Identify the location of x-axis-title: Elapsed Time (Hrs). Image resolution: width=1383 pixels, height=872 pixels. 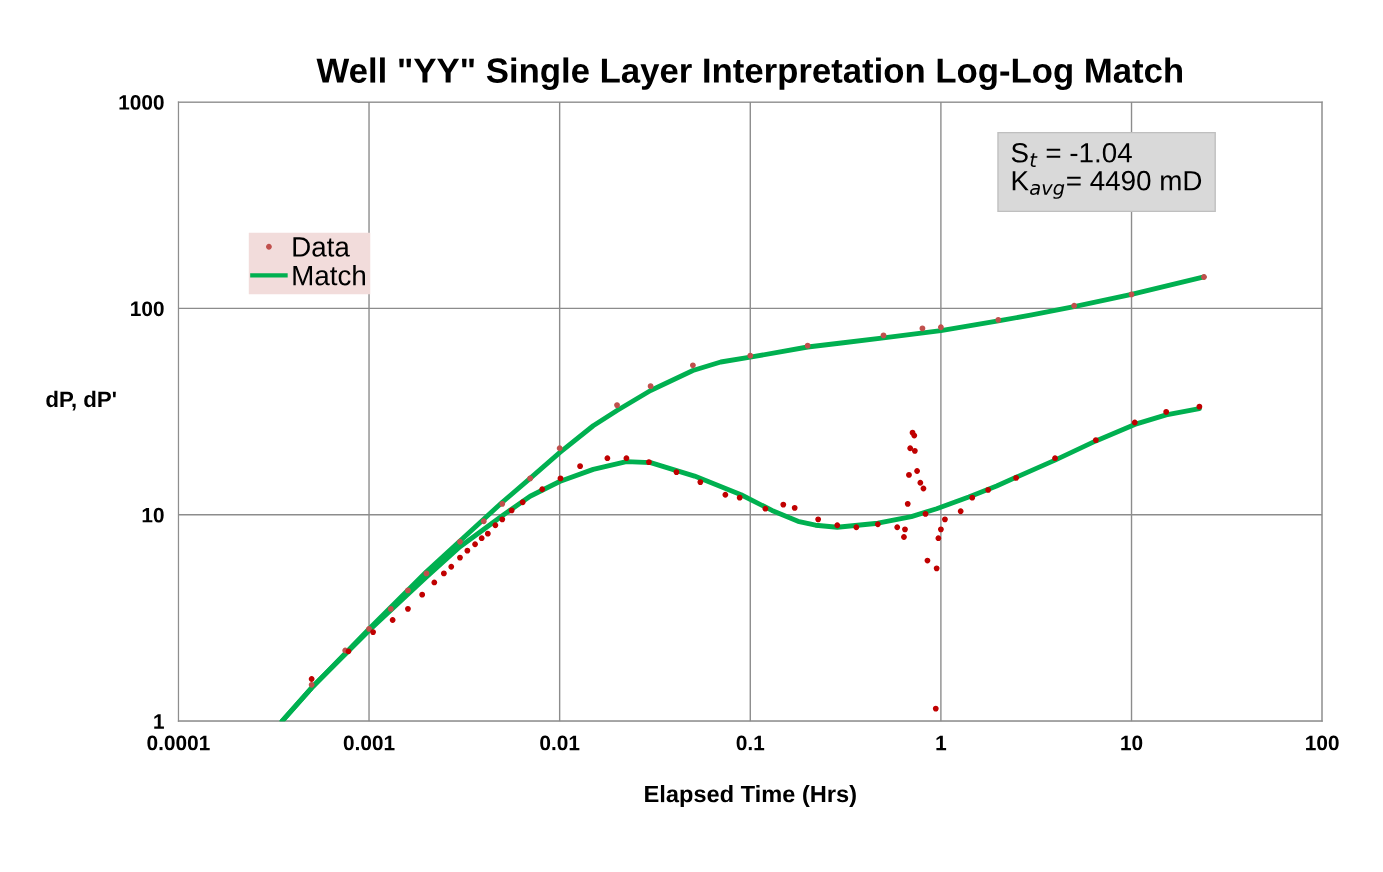
(750, 796).